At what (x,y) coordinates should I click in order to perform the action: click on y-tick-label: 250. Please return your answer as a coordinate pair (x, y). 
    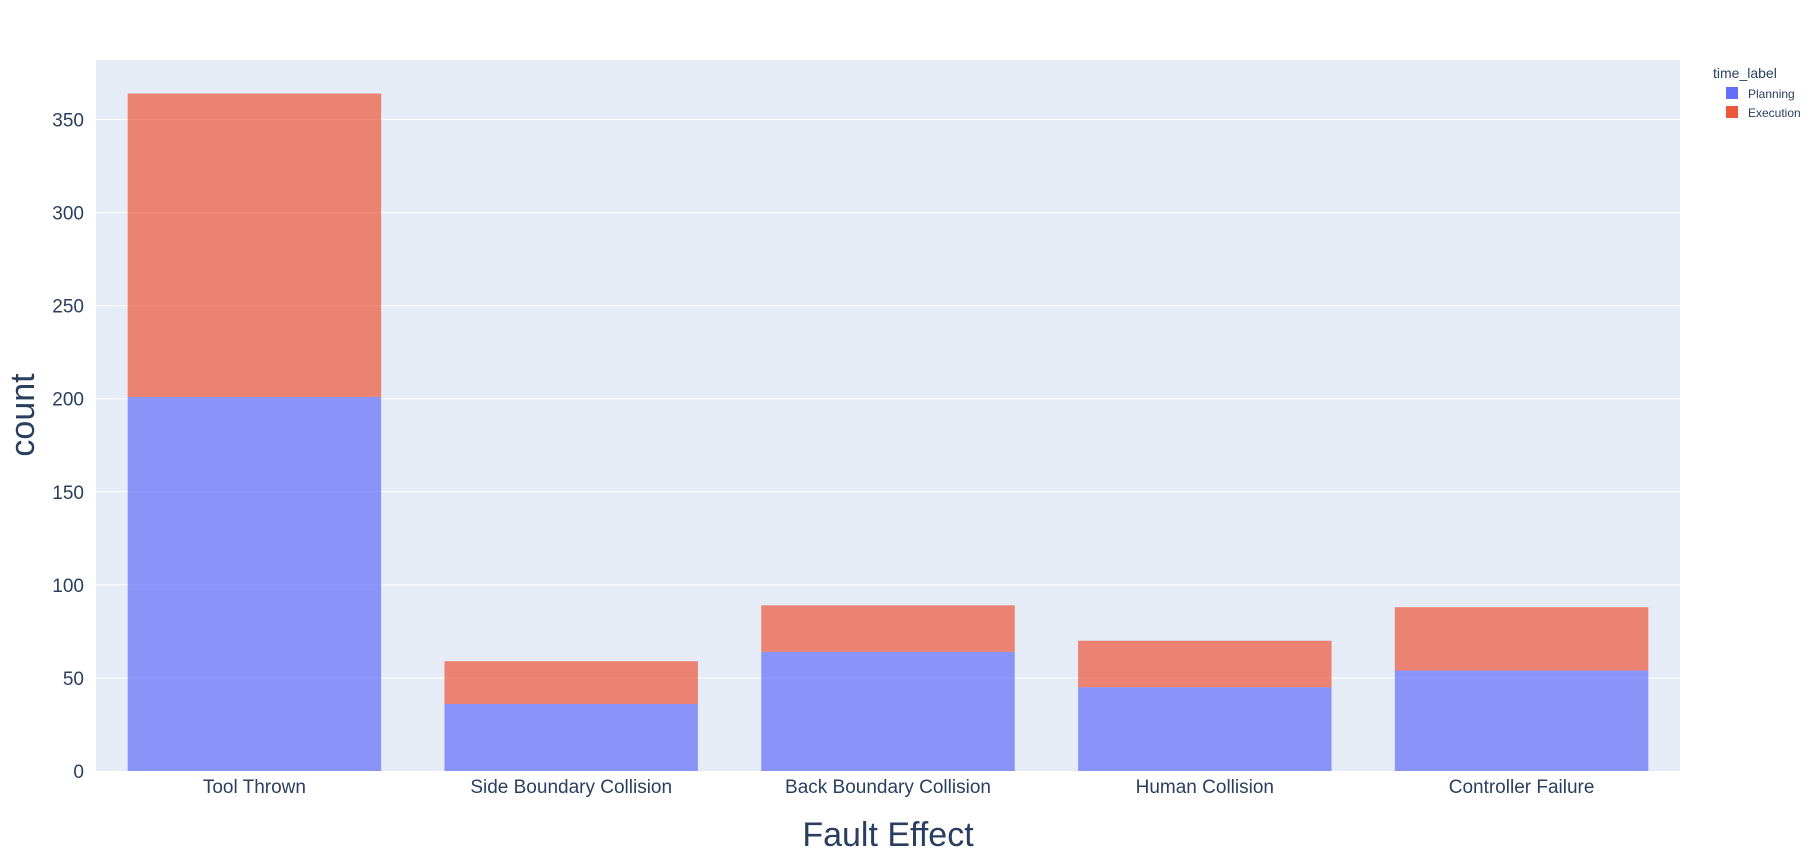
    Looking at the image, I should click on (68, 307).